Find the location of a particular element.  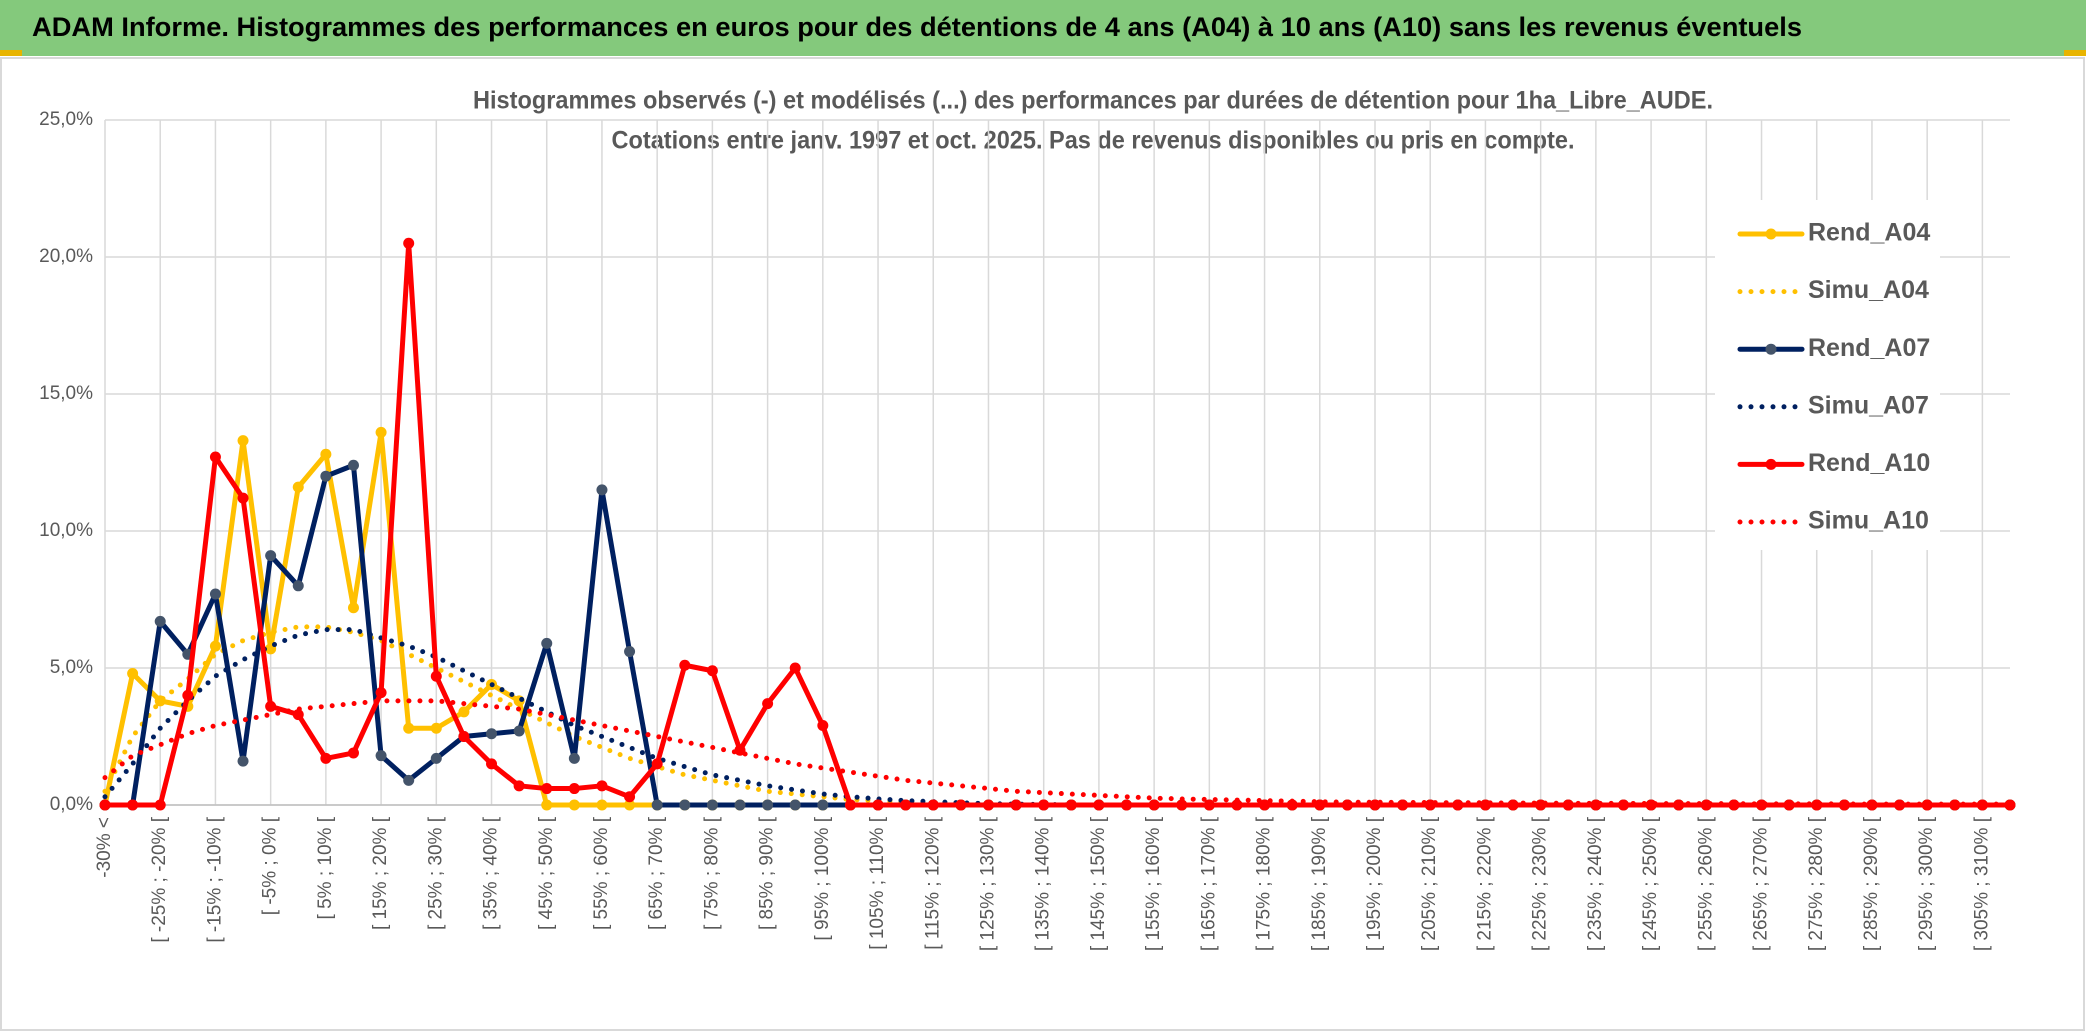

x-tick-label: [ 165% ; 170% [ is located at coordinates (1208, 883).